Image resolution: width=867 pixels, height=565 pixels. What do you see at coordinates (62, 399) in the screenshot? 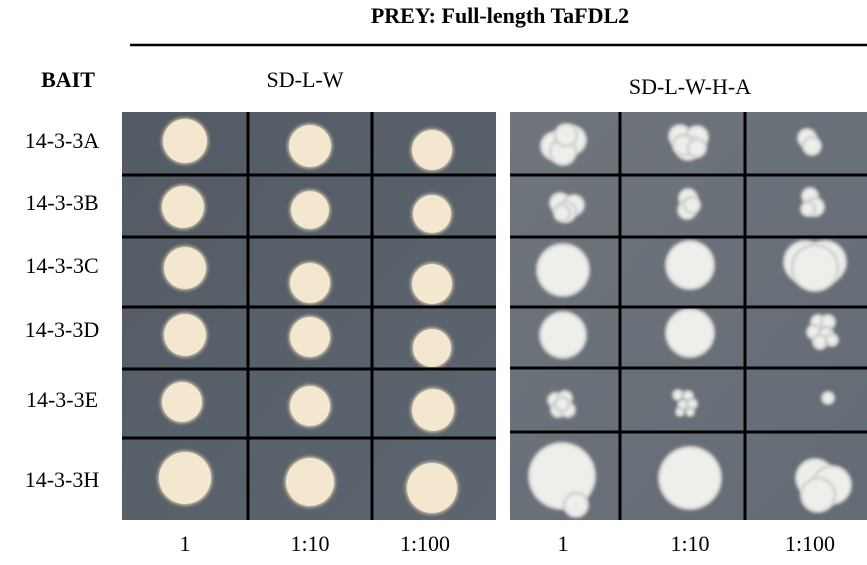
I see `row-label: 14-3-3E` at bounding box center [62, 399].